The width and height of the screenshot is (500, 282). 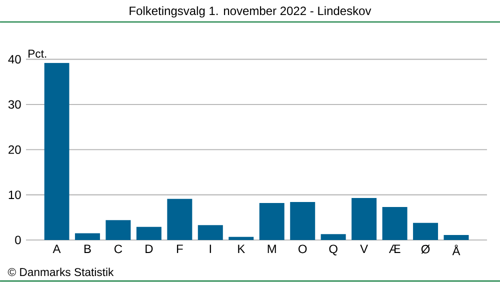 I want to click on x-tick-label: Å, so click(x=456, y=250).